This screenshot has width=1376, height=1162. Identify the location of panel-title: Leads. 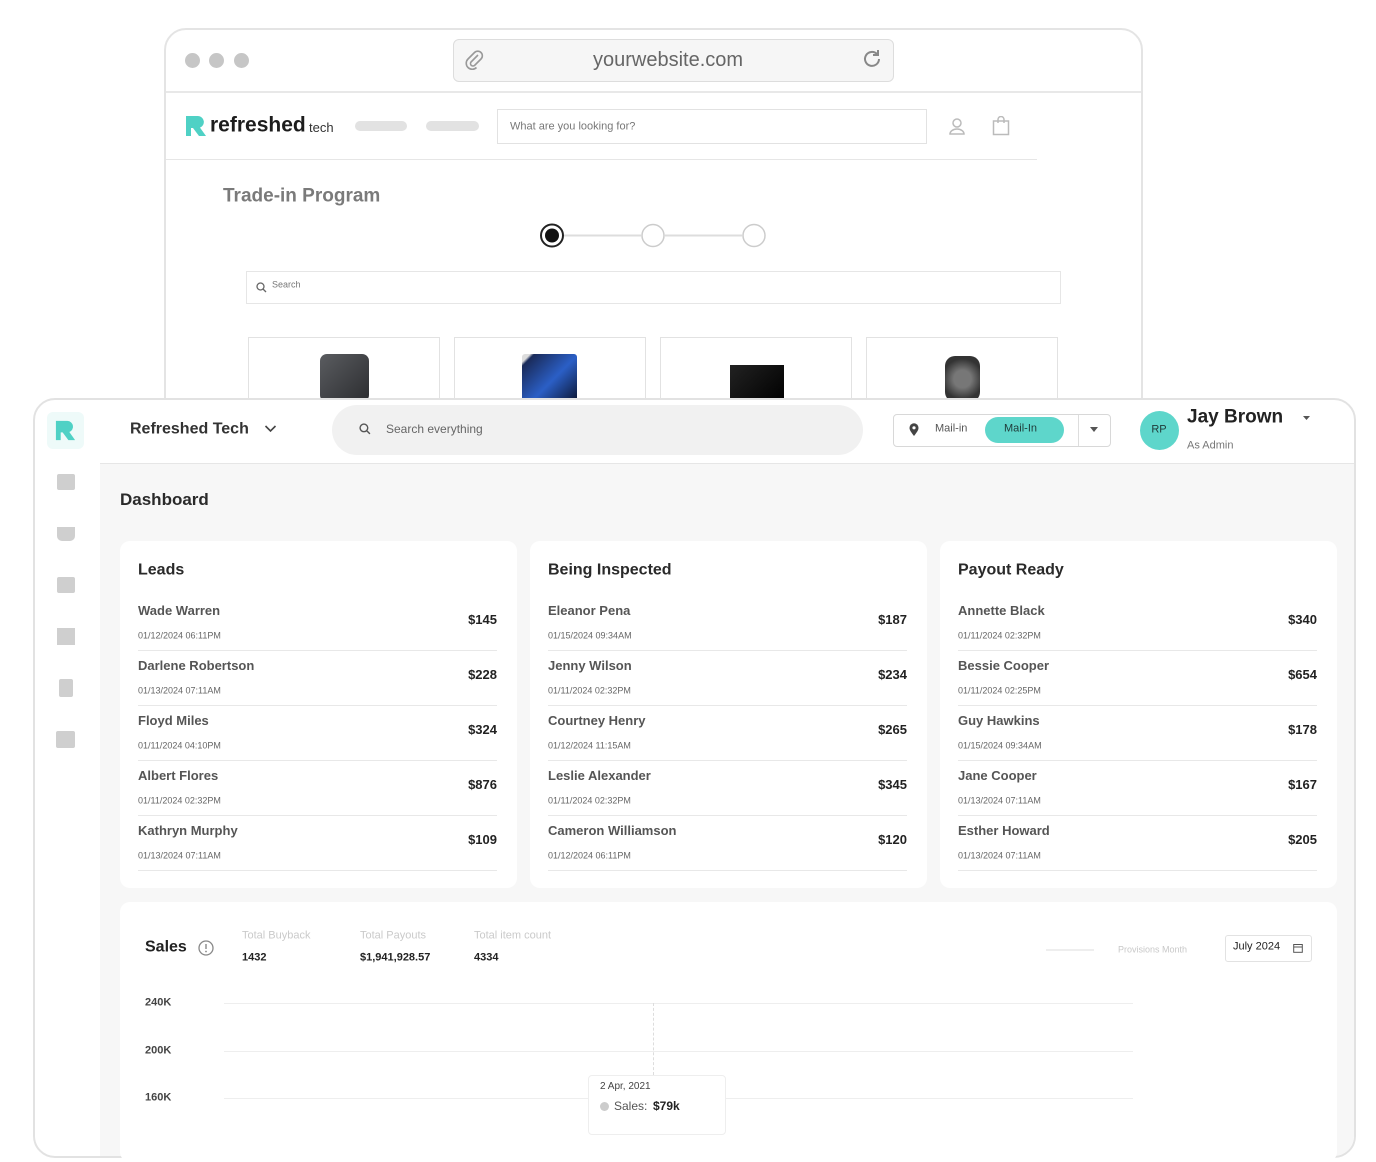
(161, 570).